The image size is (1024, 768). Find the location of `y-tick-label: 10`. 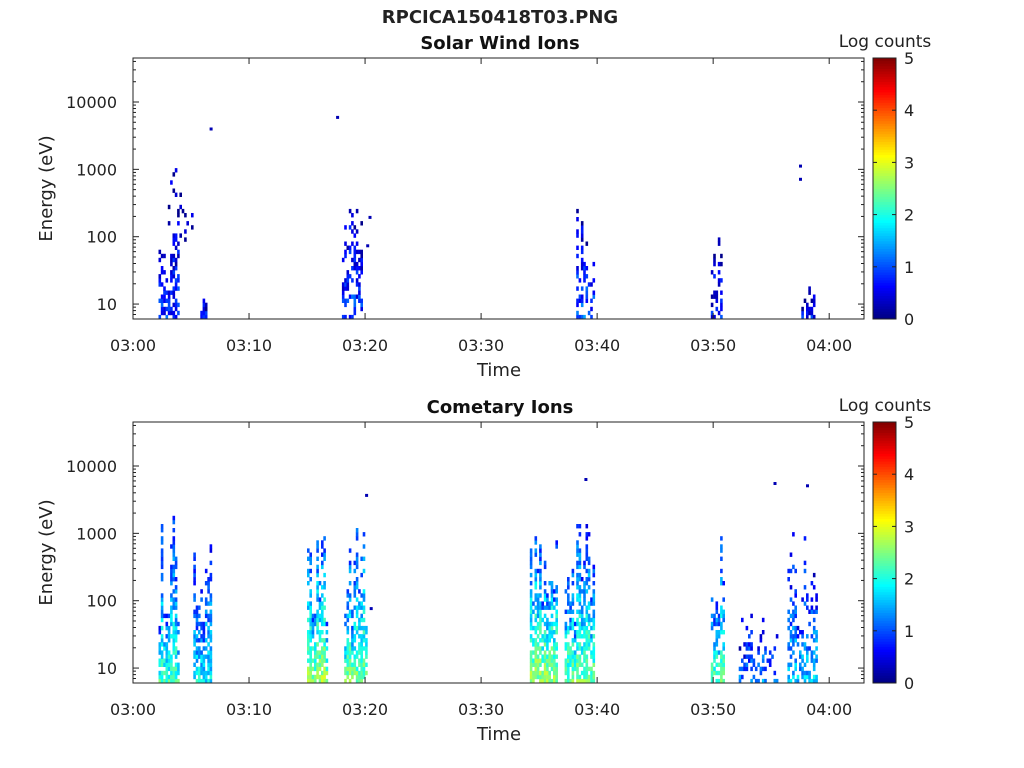

y-tick-label: 10 is located at coordinates (107, 668).